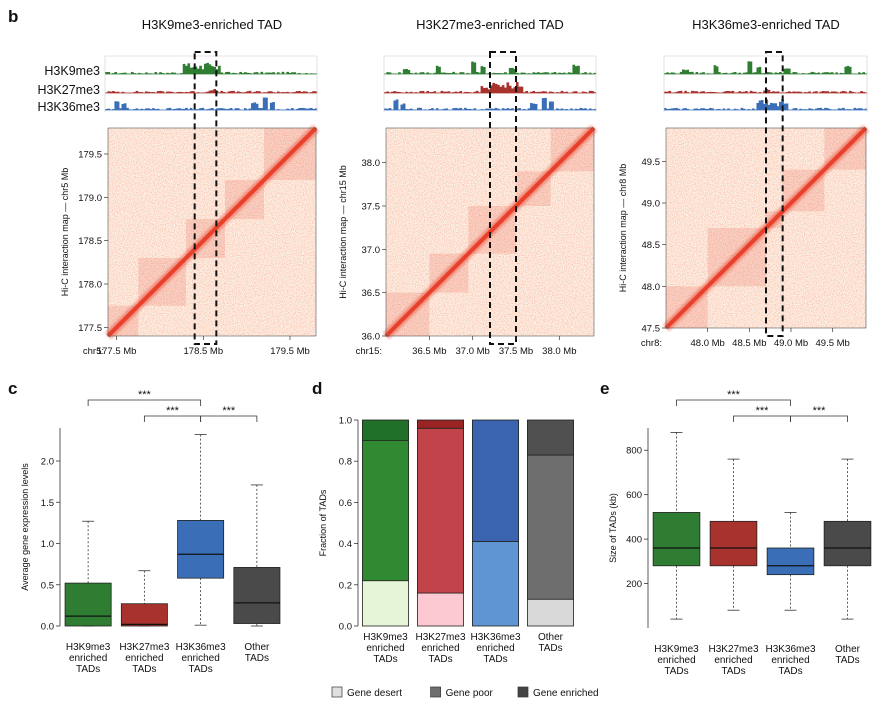 This screenshot has width=889, height=709. I want to click on highlight-box, so click(205, 198).